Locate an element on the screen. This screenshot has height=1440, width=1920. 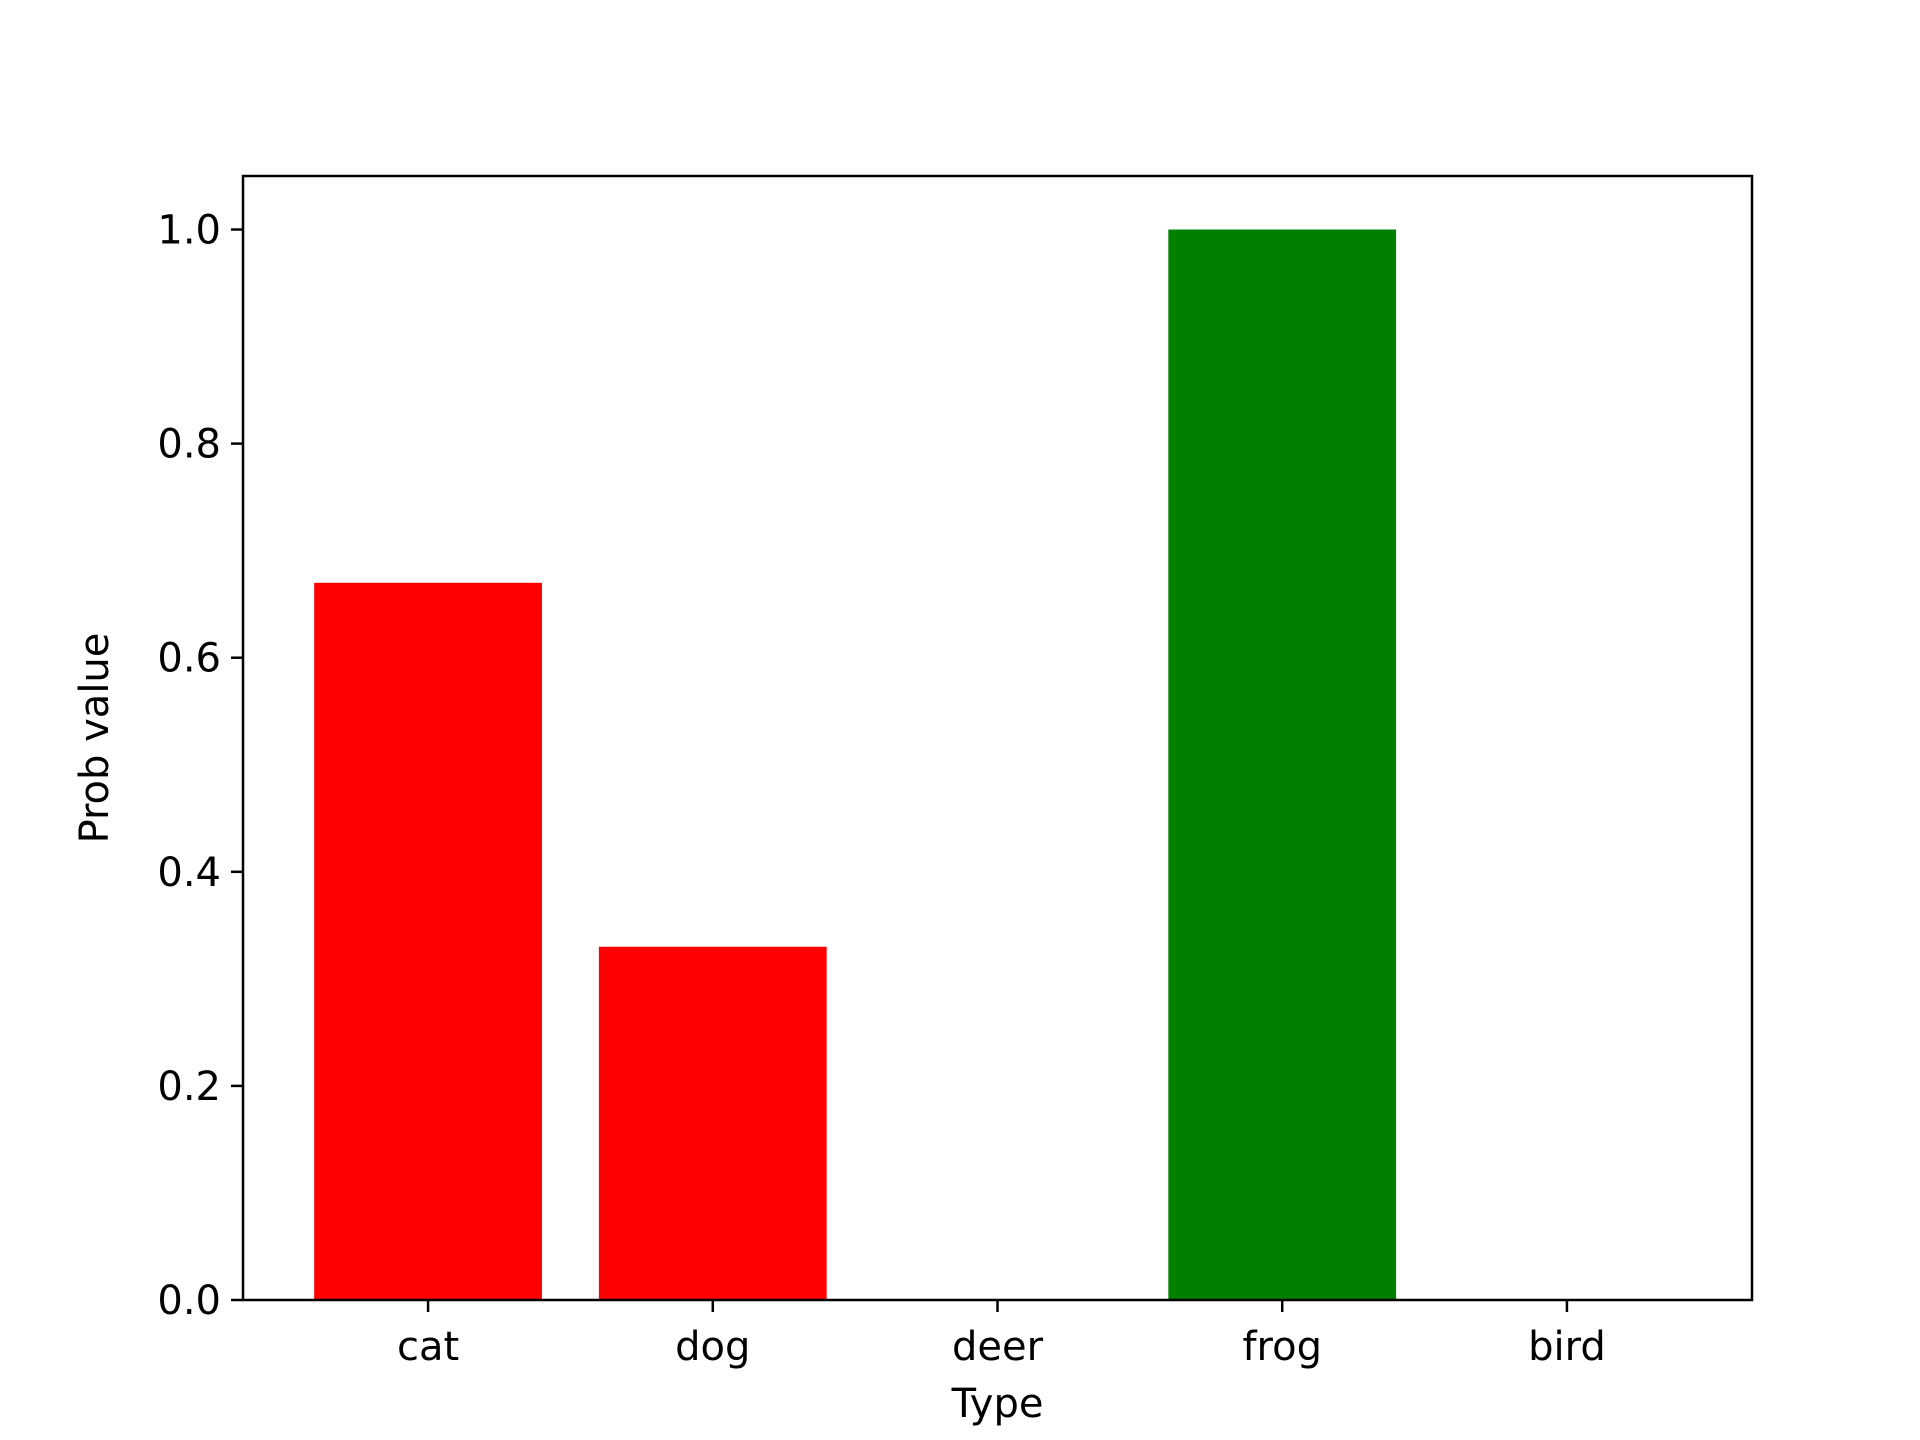
bar-dog is located at coordinates (712, 1123).